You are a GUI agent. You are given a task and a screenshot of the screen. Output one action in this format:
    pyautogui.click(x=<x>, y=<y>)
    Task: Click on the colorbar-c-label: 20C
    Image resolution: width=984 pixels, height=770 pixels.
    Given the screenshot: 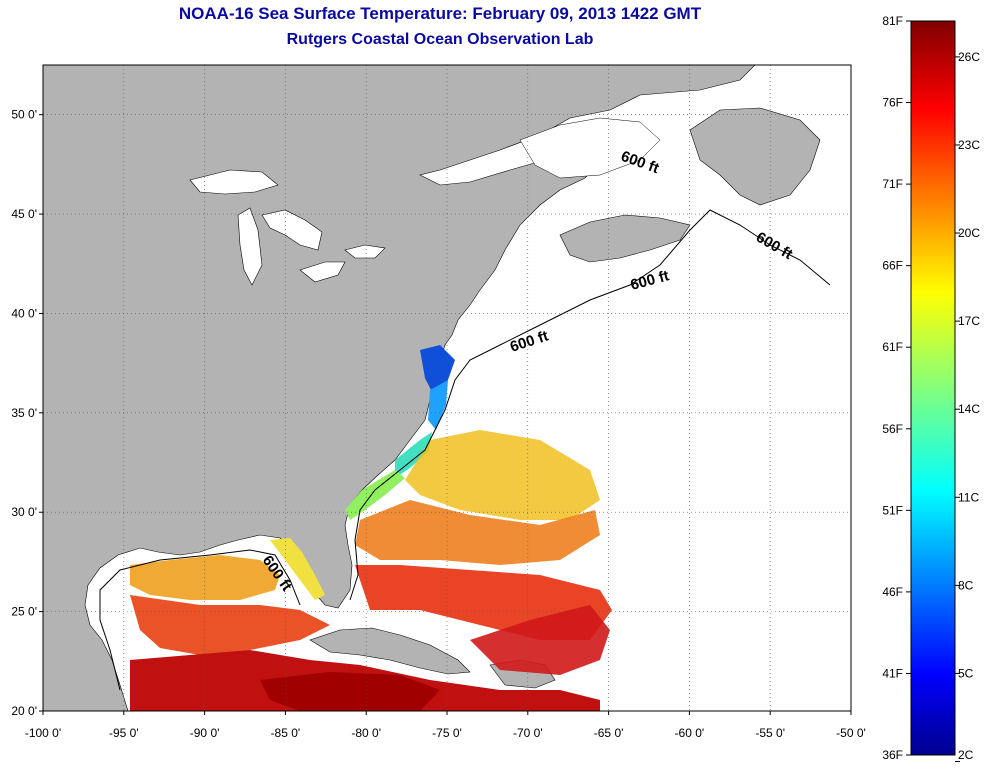 What is the action you would take?
    pyautogui.click(x=969, y=233)
    